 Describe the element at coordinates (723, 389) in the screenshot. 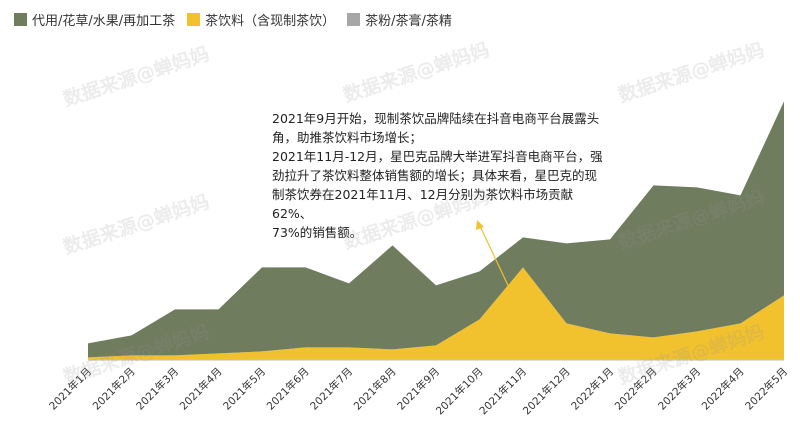

I see `x-tick-label: 2022年4月` at that location.